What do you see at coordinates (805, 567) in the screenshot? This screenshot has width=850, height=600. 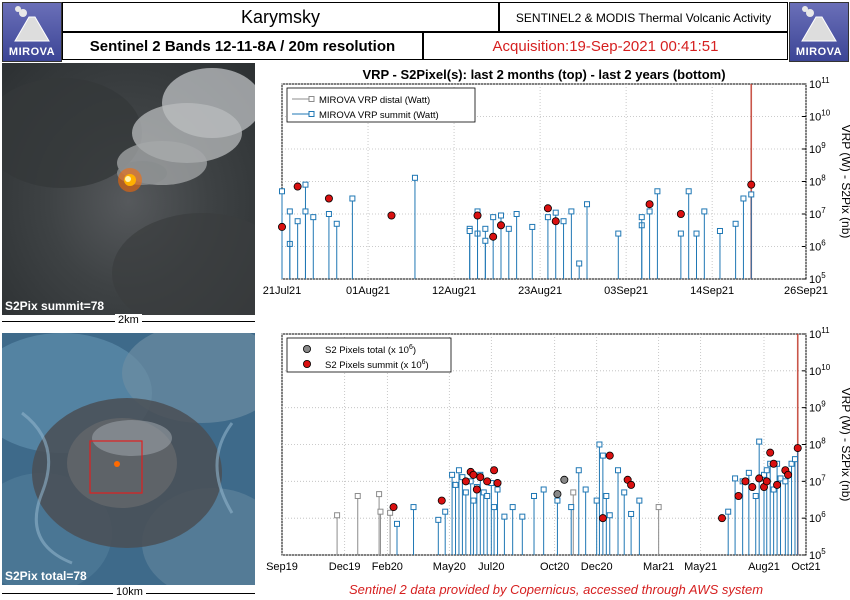 I see `x-tick-label: Oct21` at bounding box center [805, 567].